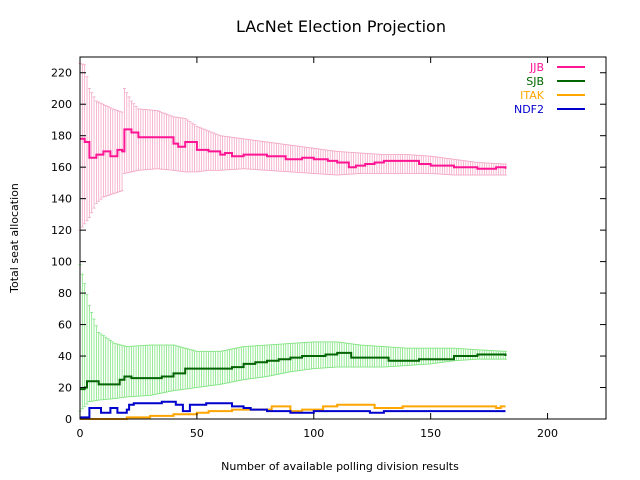 Image resolution: width=640 pixels, height=480 pixels. What do you see at coordinates (61, 136) in the screenshot?
I see `y-tick-label: 180` at bounding box center [61, 136].